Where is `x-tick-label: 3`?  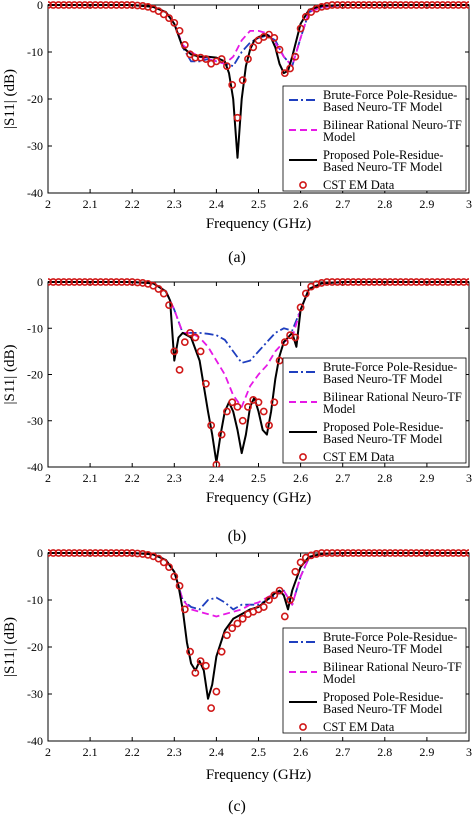
x-tick-label: 3 is located at coordinates (469, 478).